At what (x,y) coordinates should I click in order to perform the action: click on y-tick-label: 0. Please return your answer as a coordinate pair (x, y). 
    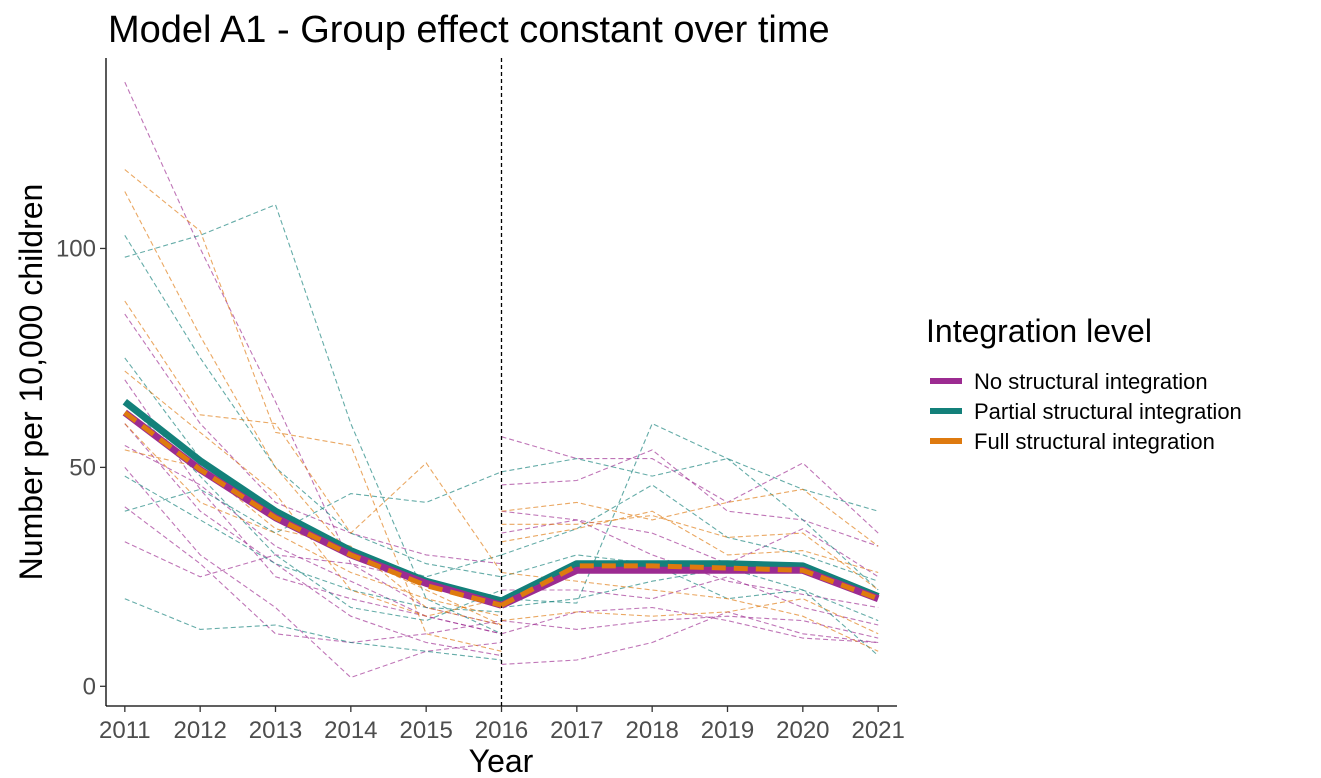
    Looking at the image, I should click on (89, 686).